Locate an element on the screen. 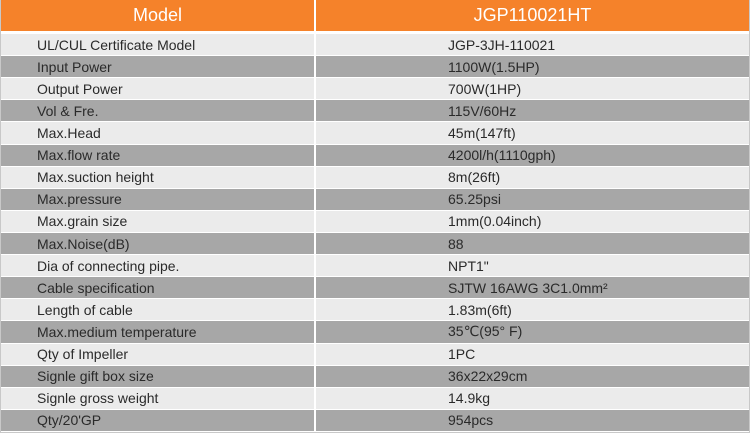 This screenshot has width=750, height=433. row-value: 8m(26ft) is located at coordinates (474, 177).